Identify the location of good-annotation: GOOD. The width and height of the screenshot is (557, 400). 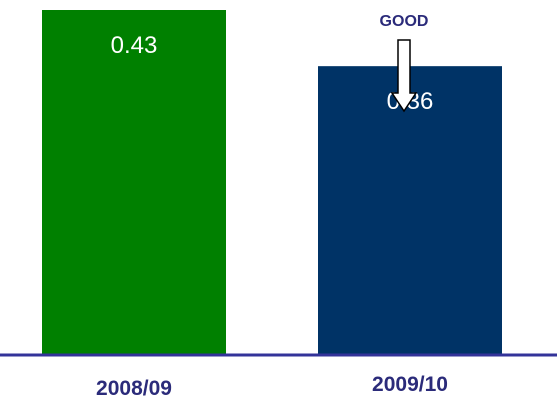
(404, 63).